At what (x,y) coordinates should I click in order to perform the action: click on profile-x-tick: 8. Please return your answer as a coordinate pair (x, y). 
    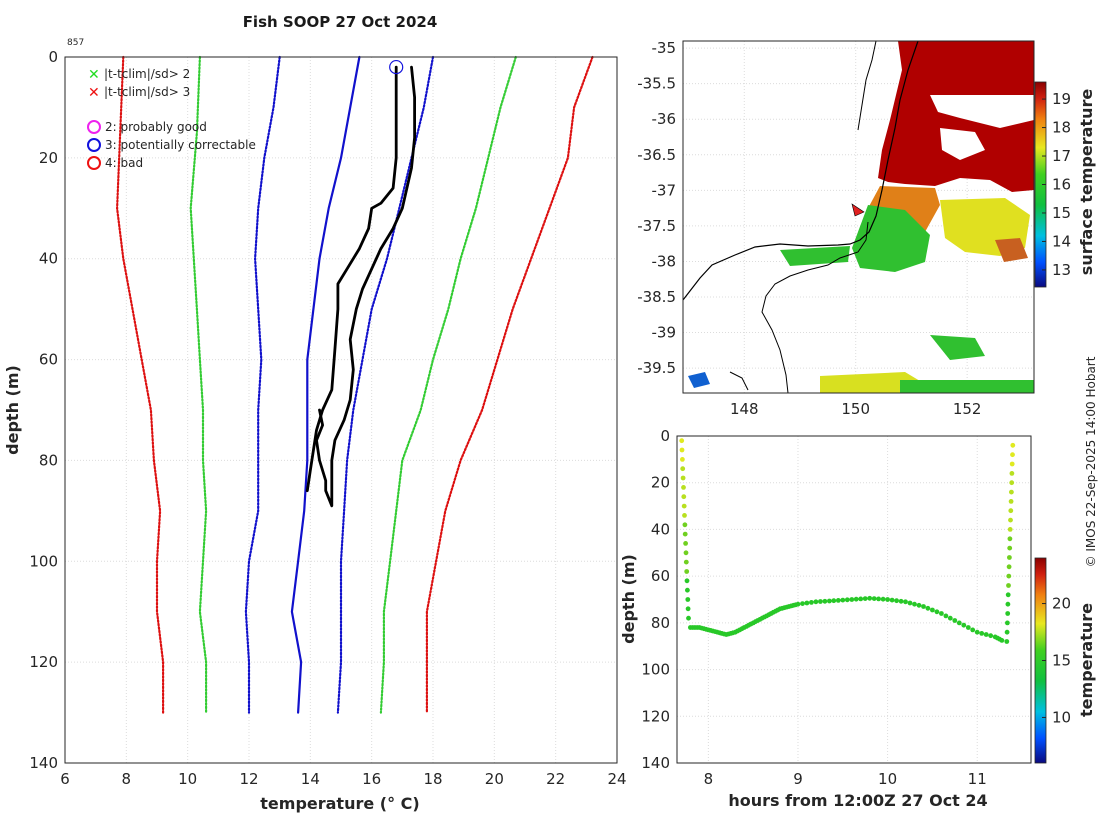
    Looking at the image, I should click on (127, 779).